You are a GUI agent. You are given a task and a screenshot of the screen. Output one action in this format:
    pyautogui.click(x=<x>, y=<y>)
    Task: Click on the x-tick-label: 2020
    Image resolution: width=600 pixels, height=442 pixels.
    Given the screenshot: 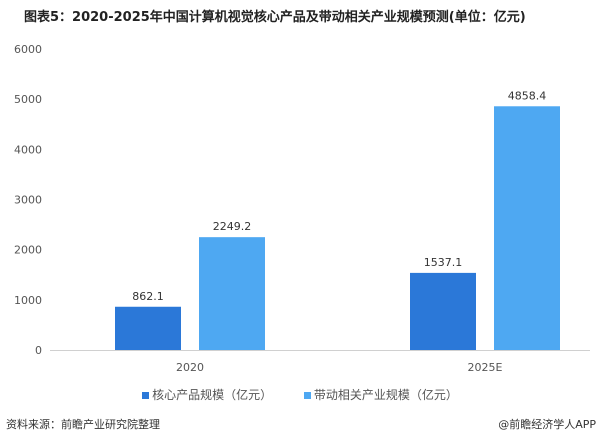 What is the action you would take?
    pyautogui.click(x=190, y=367)
    